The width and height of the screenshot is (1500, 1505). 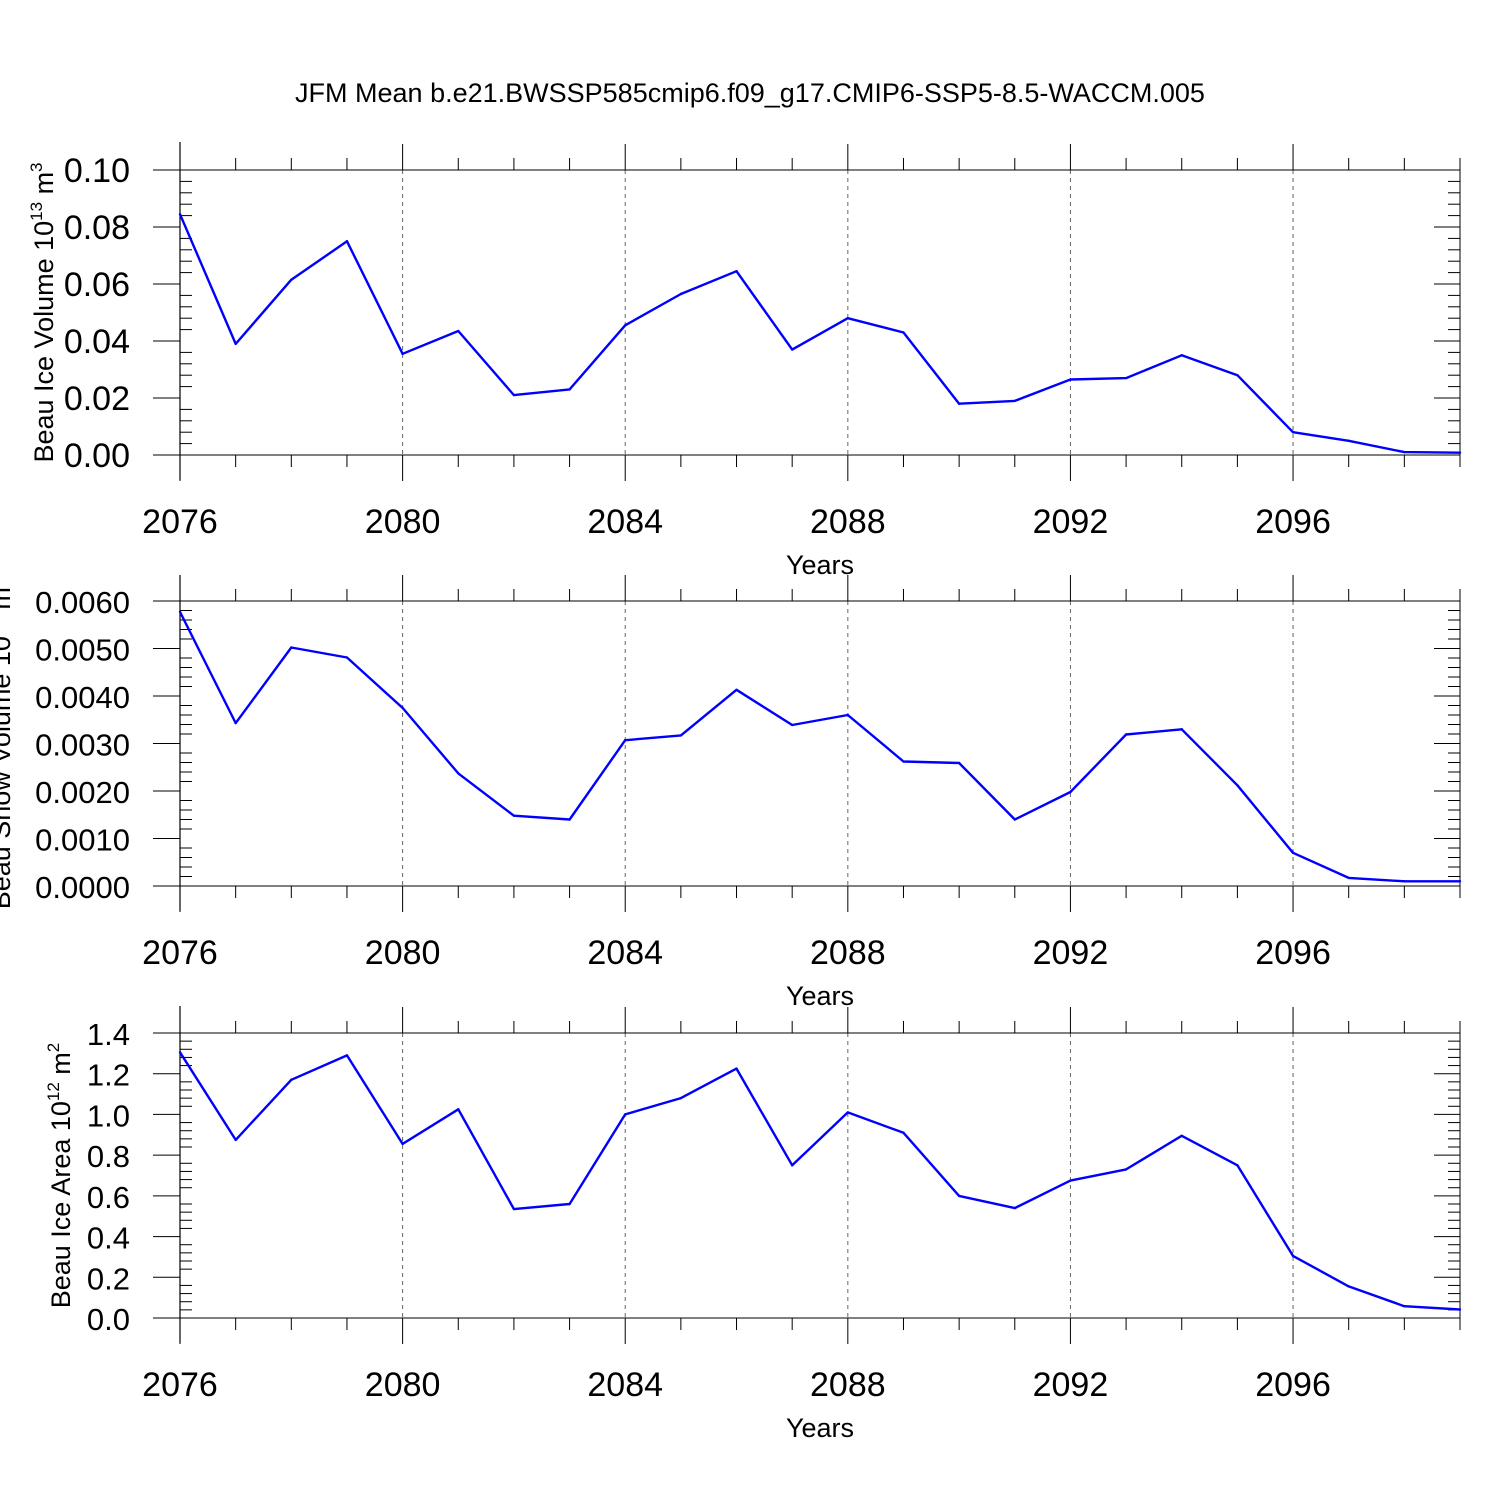 I want to click on y-tick-label: 0.10, so click(x=97, y=171).